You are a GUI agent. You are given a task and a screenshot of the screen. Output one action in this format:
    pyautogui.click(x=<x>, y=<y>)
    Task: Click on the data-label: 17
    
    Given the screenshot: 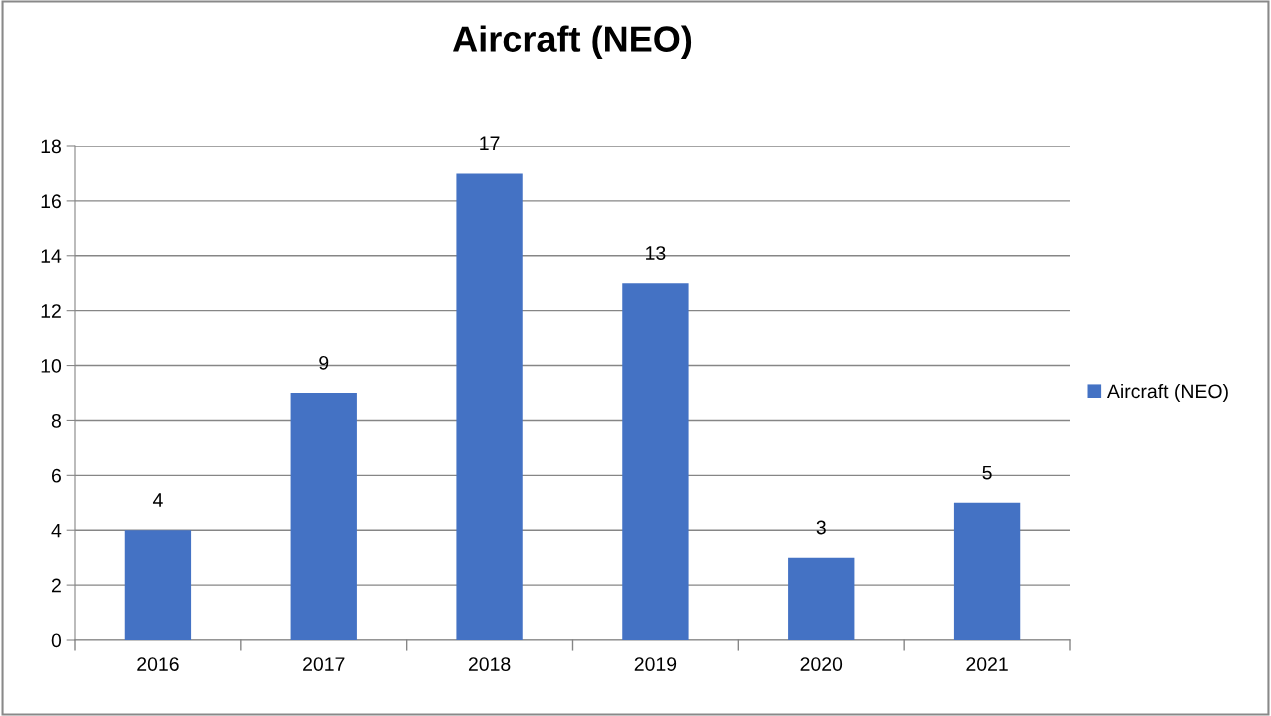 What is the action you would take?
    pyautogui.click(x=490, y=143)
    